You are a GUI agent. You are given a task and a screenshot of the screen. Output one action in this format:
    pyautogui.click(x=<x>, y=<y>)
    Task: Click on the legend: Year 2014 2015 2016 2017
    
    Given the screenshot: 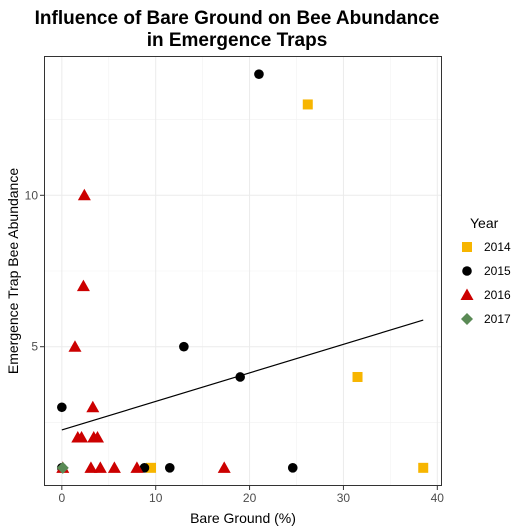 What is the action you would take?
    pyautogui.click(x=485, y=270)
    